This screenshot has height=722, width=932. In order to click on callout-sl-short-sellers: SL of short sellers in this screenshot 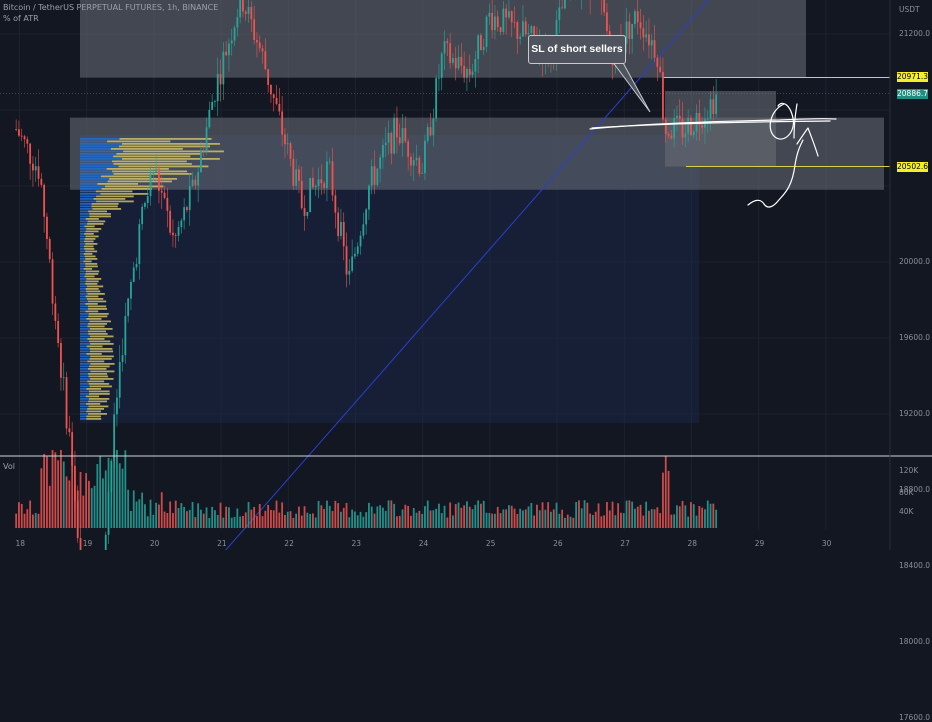, I will do `click(577, 49)`.